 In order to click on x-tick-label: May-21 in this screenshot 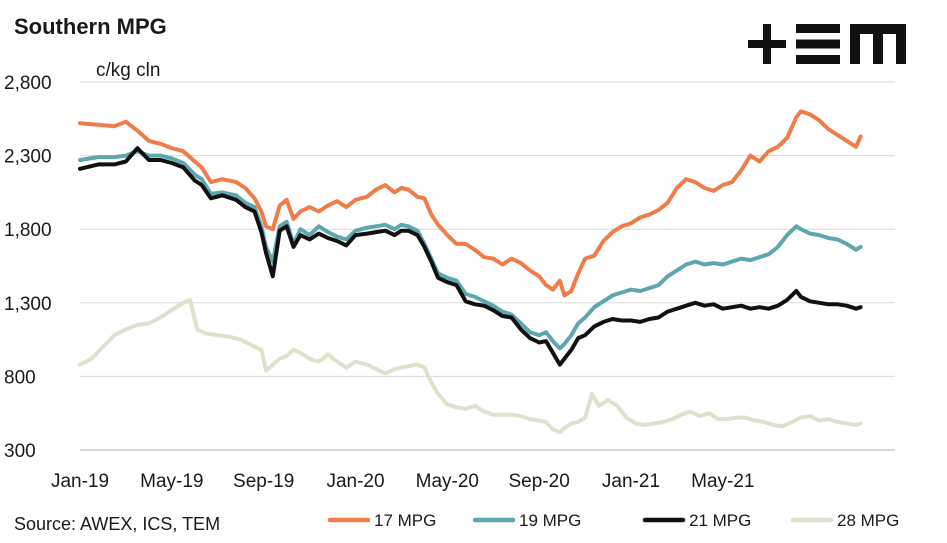, I will do `click(722, 481)`.